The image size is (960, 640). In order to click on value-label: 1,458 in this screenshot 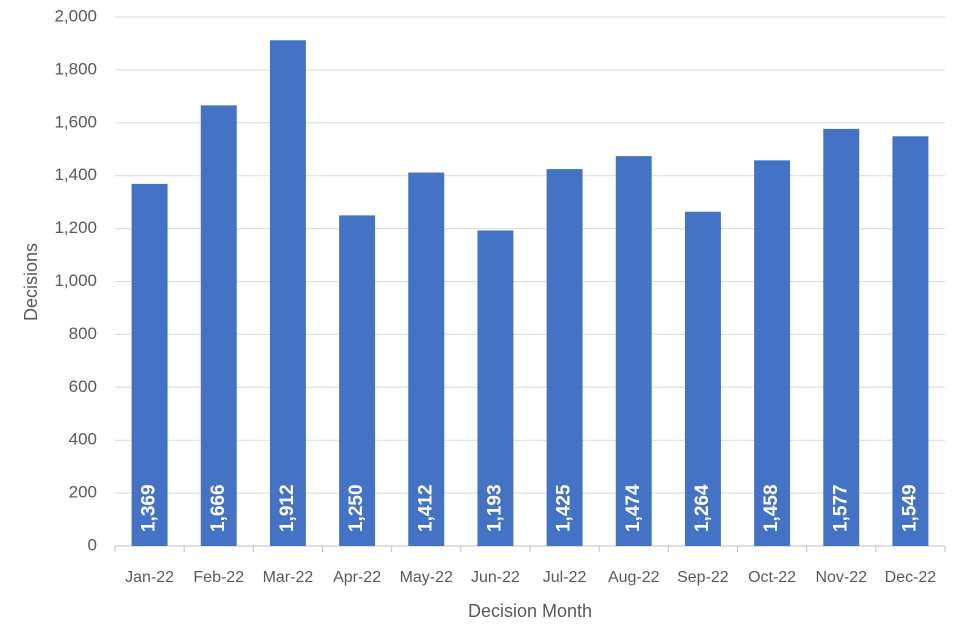, I will do `click(771, 508)`.